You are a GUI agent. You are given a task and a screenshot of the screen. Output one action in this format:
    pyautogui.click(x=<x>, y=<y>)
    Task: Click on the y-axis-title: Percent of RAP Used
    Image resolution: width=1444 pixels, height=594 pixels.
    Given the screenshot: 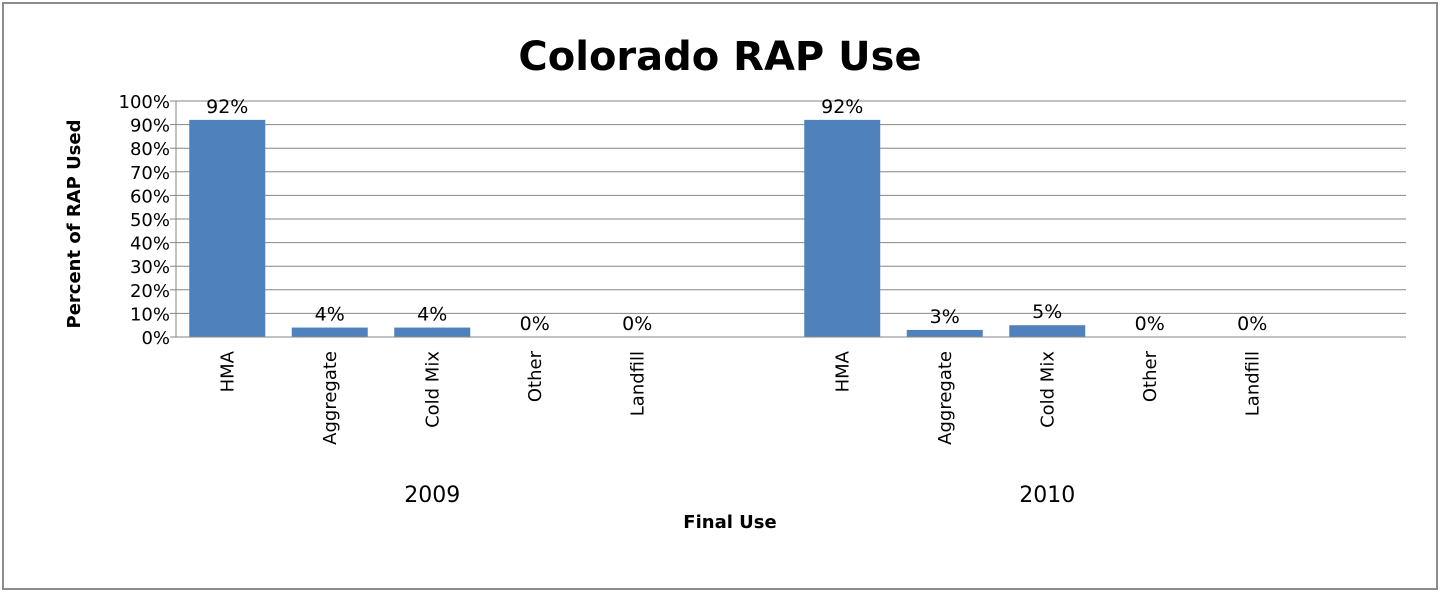 What is the action you would take?
    pyautogui.click(x=74, y=224)
    